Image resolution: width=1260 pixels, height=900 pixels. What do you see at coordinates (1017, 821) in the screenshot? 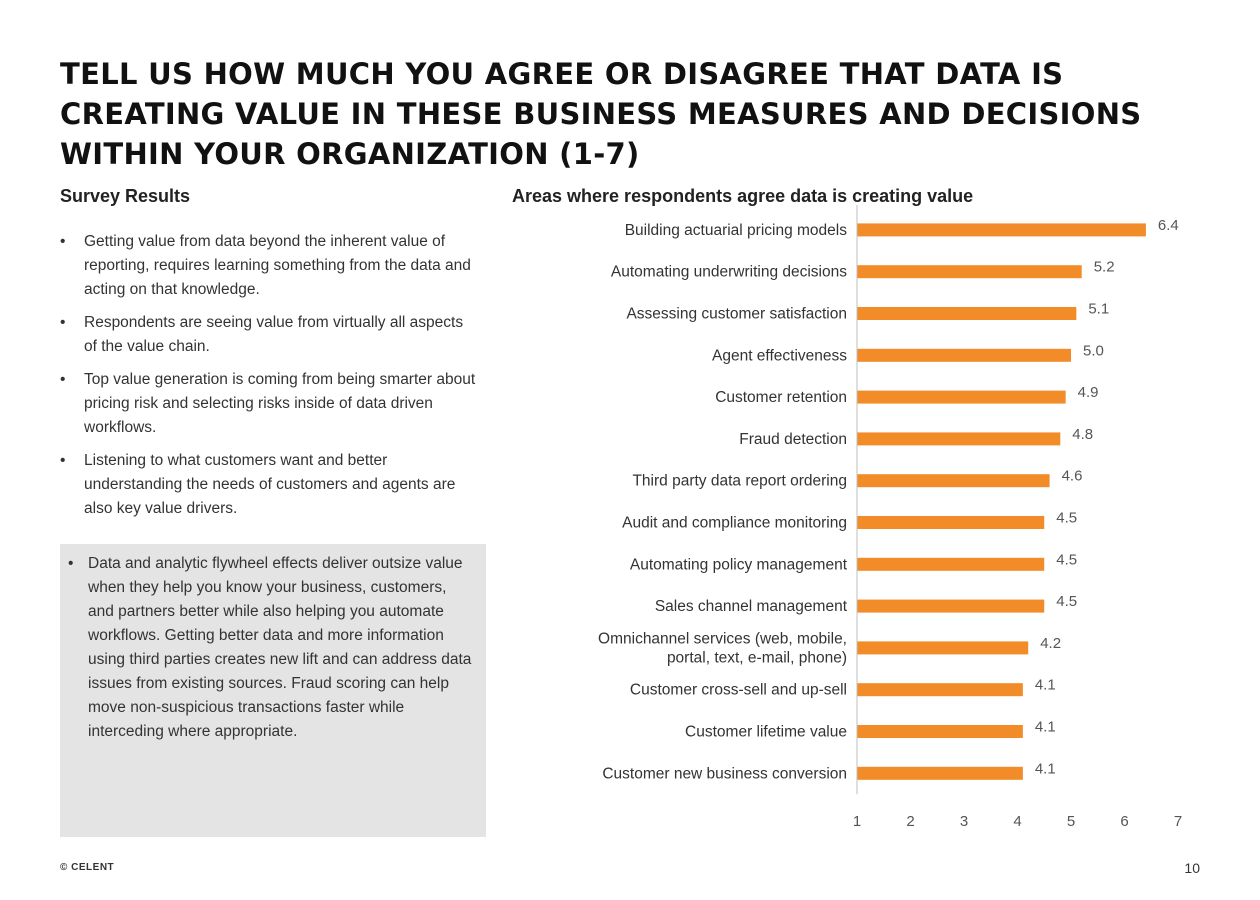
I see `x-tick-label: 4` at bounding box center [1017, 821].